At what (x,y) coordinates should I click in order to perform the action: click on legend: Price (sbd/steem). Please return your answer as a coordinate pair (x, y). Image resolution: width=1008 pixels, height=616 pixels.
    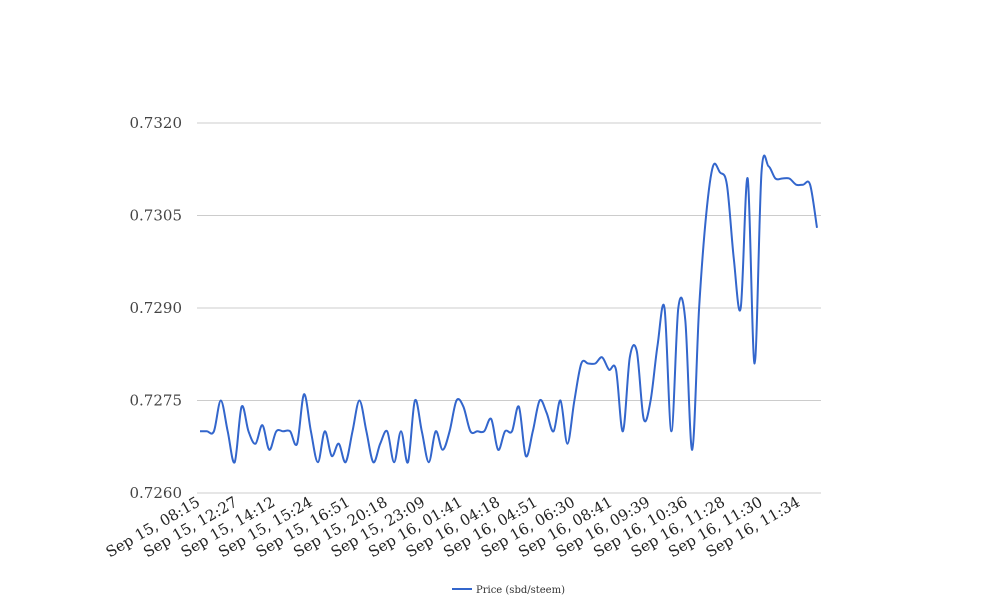
    Looking at the image, I should click on (508, 590).